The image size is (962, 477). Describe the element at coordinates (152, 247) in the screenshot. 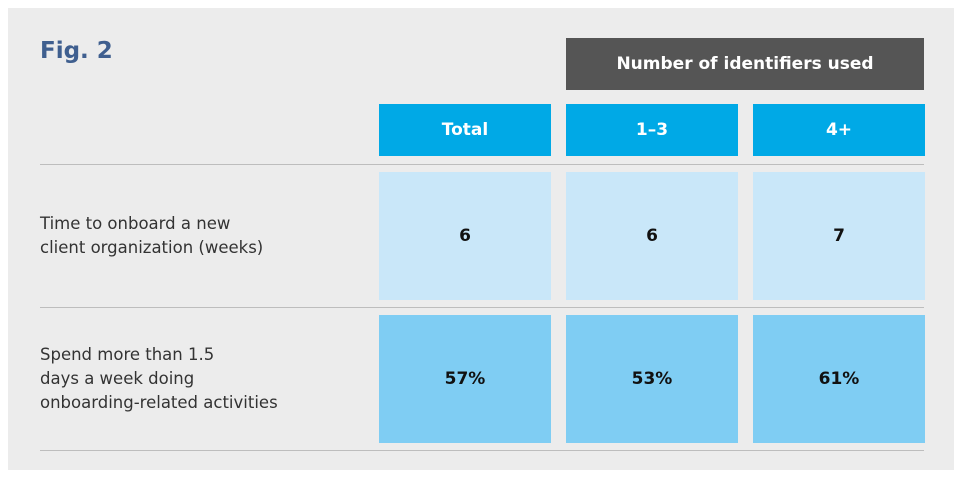

I see `row-label-line: client organization (weeks)` at that location.